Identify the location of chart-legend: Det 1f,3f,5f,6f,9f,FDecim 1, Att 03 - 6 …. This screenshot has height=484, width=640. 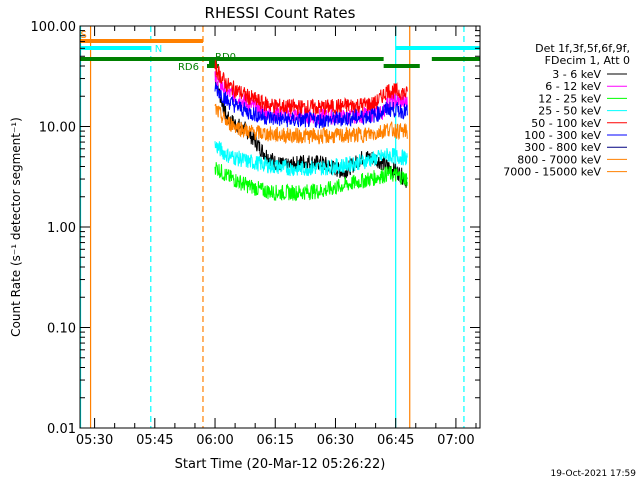
(566, 110).